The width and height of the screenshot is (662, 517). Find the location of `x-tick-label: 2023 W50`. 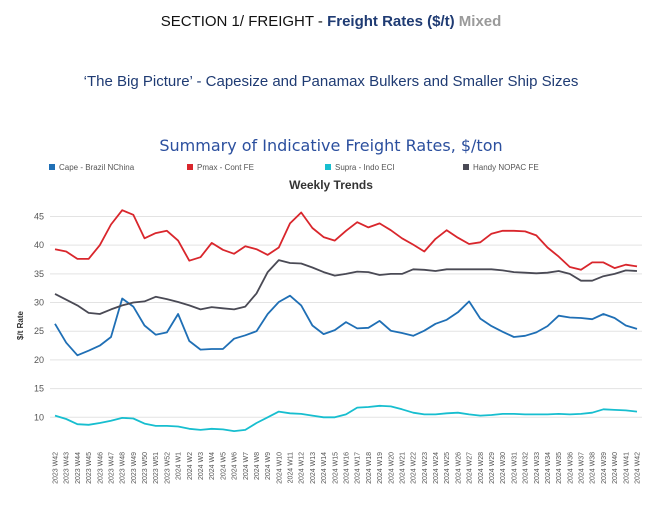

x-tick-label: 2023 W50 is located at coordinates (145, 468).